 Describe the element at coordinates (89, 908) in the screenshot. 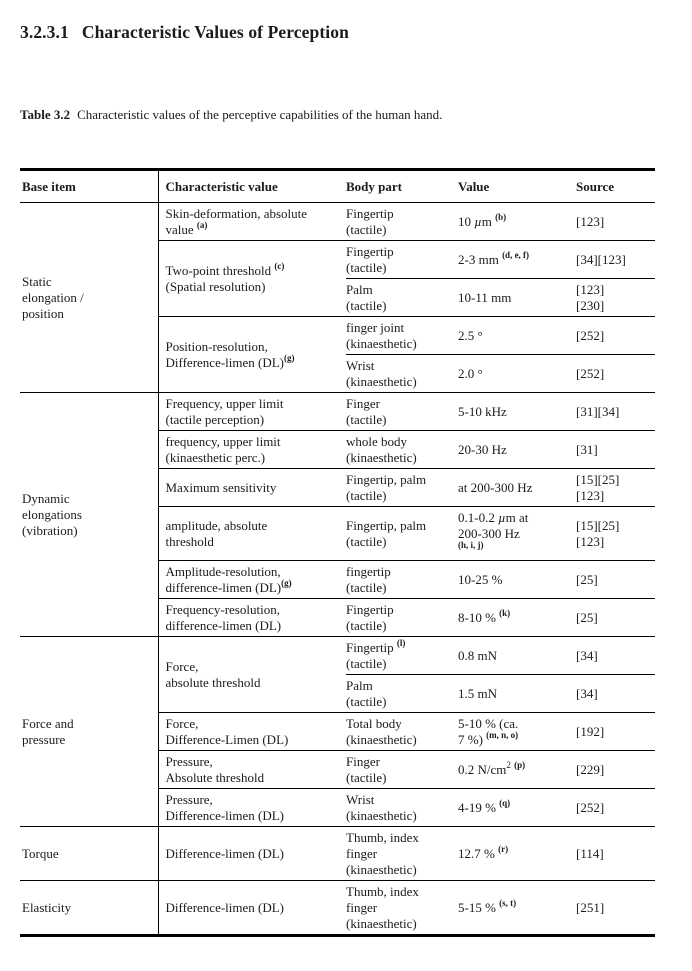

I see `base-item-cell: Elasticity` at that location.